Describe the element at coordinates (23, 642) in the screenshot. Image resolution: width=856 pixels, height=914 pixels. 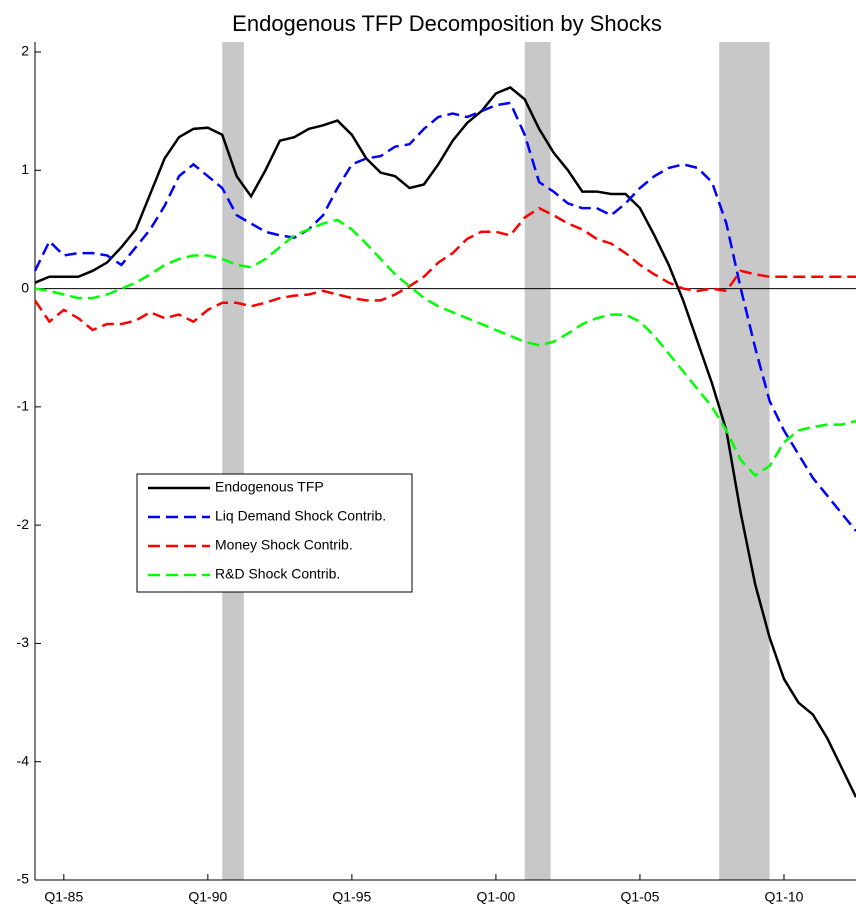
I see `y-tick-label: -3` at that location.